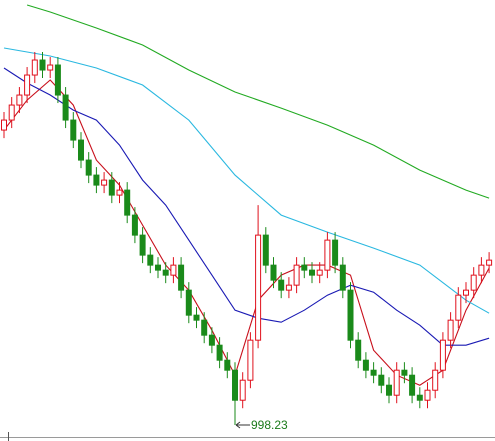 This screenshot has height=441, width=495. Describe the element at coordinates (238, 425) in the screenshot. I see `annotation-arrowhead` at that location.